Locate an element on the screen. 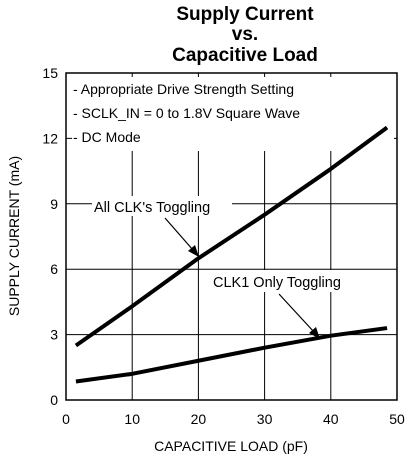  annotation-all-clk-leader is located at coordinates (179, 234).